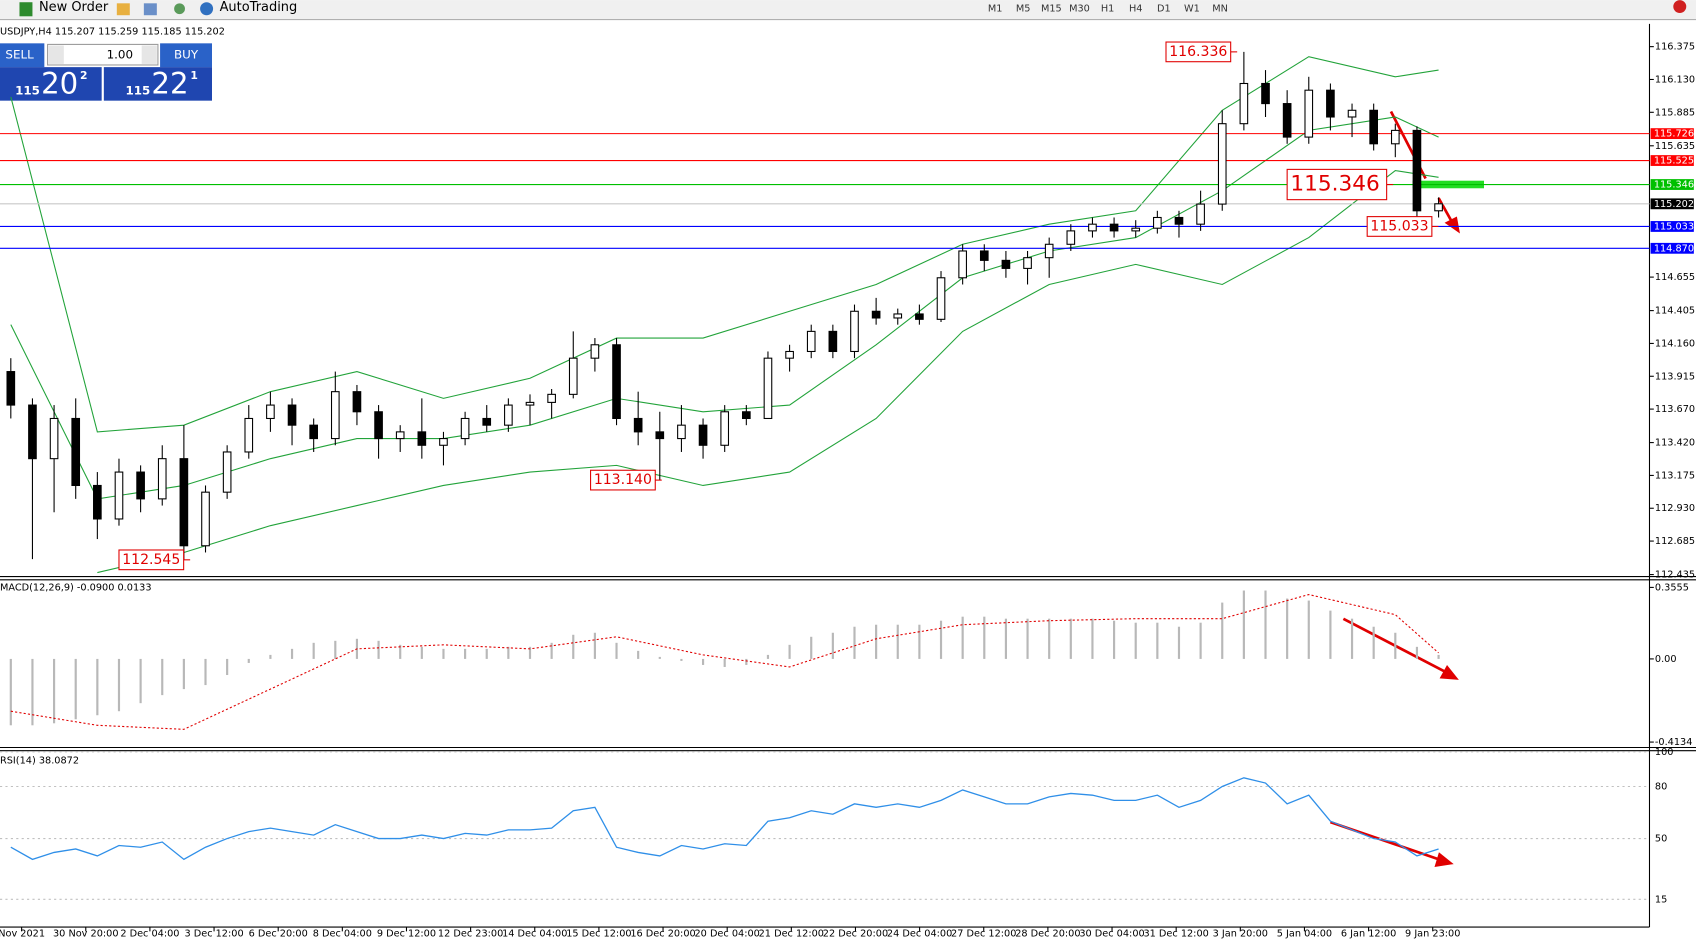  I want to click on new-order-button: New Order, so click(64, 8).